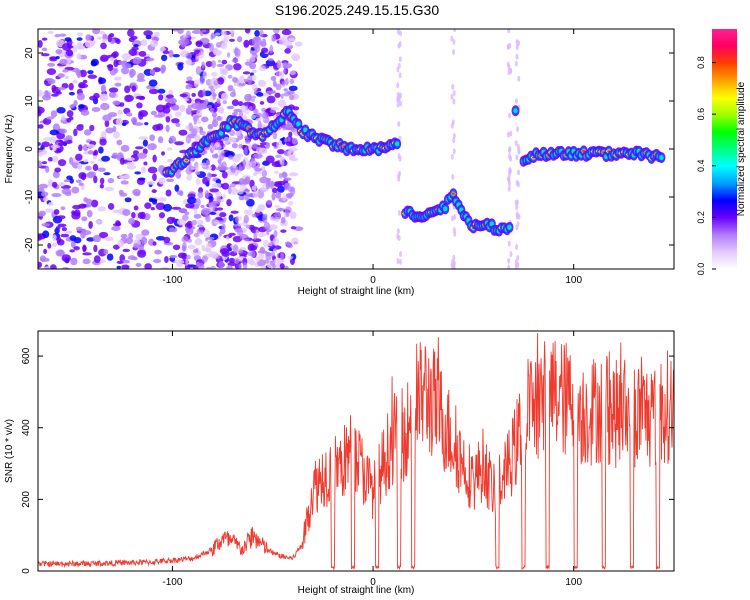 This screenshot has height=600, width=750. I want to click on ridge-band, so click(445, 209).